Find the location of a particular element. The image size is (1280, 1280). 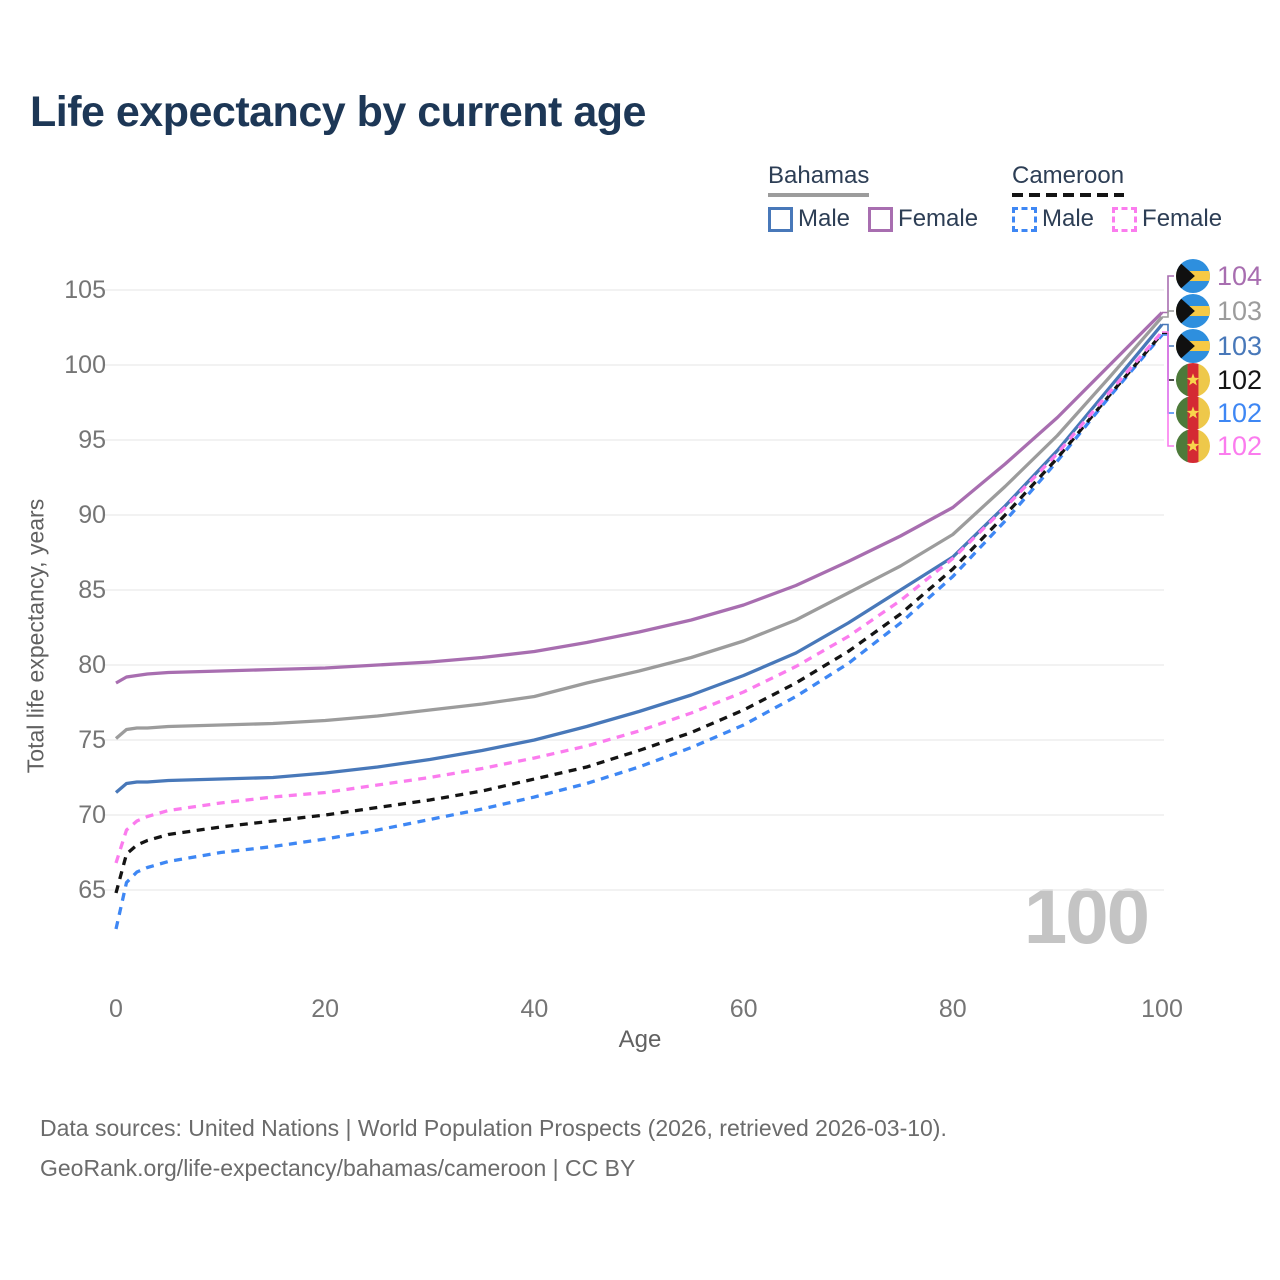

legend-item-cameroon-male: Male is located at coordinates (1053, 219).